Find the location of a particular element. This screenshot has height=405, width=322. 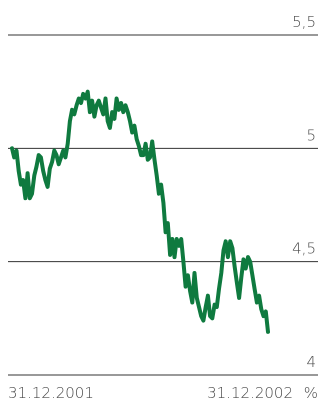

unit-label: % is located at coordinates (311, 393).